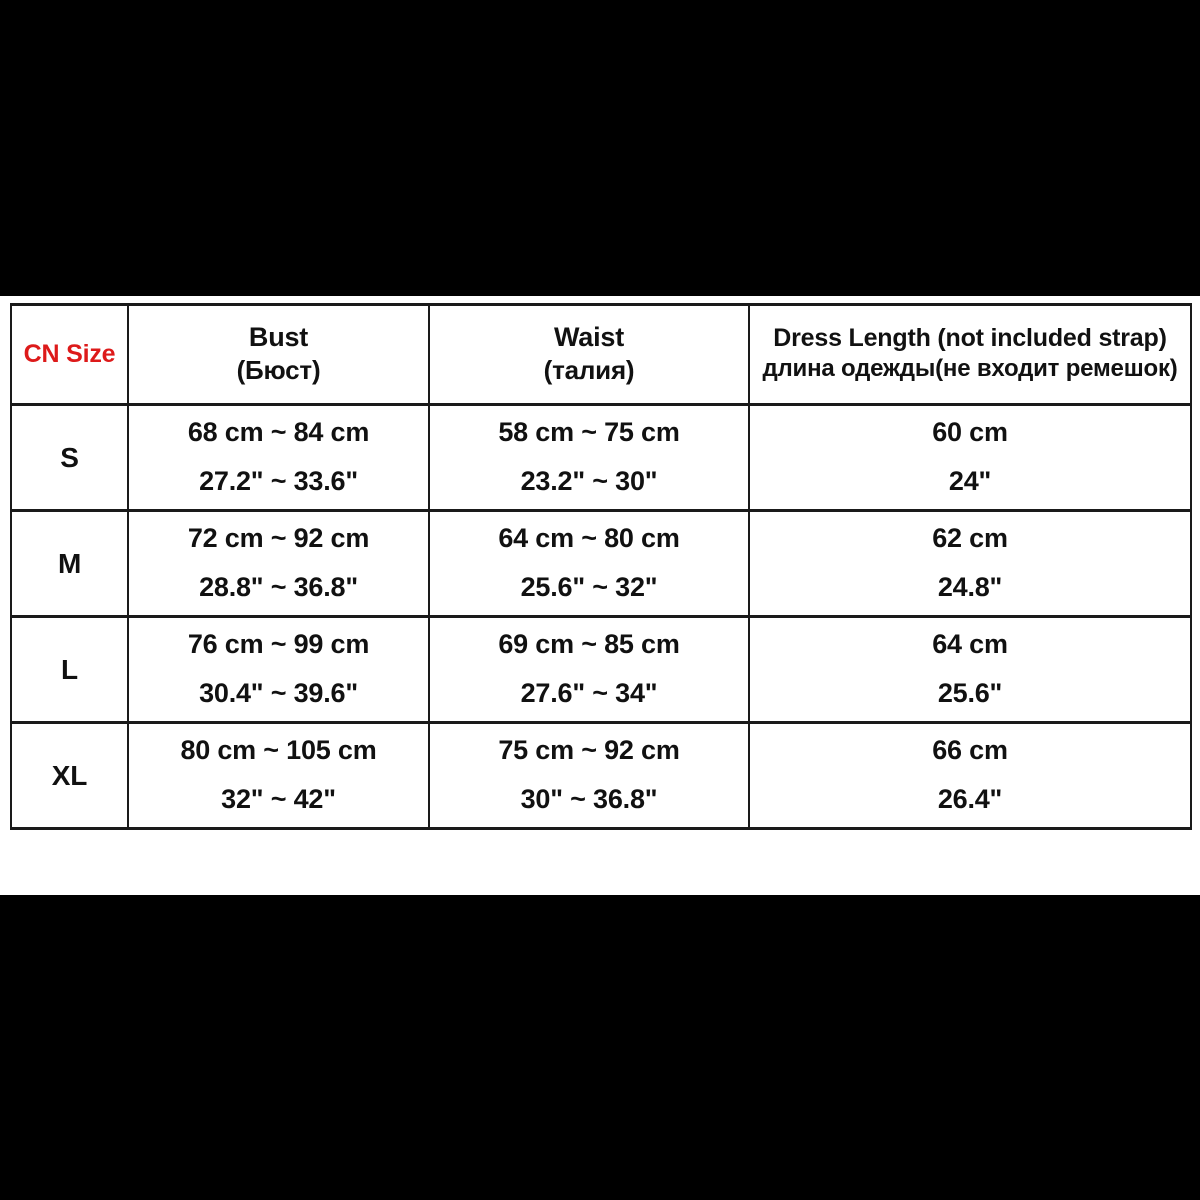 The image size is (1200, 1200). What do you see at coordinates (970, 480) in the screenshot?
I see `dress-length-inch-value: 24"` at bounding box center [970, 480].